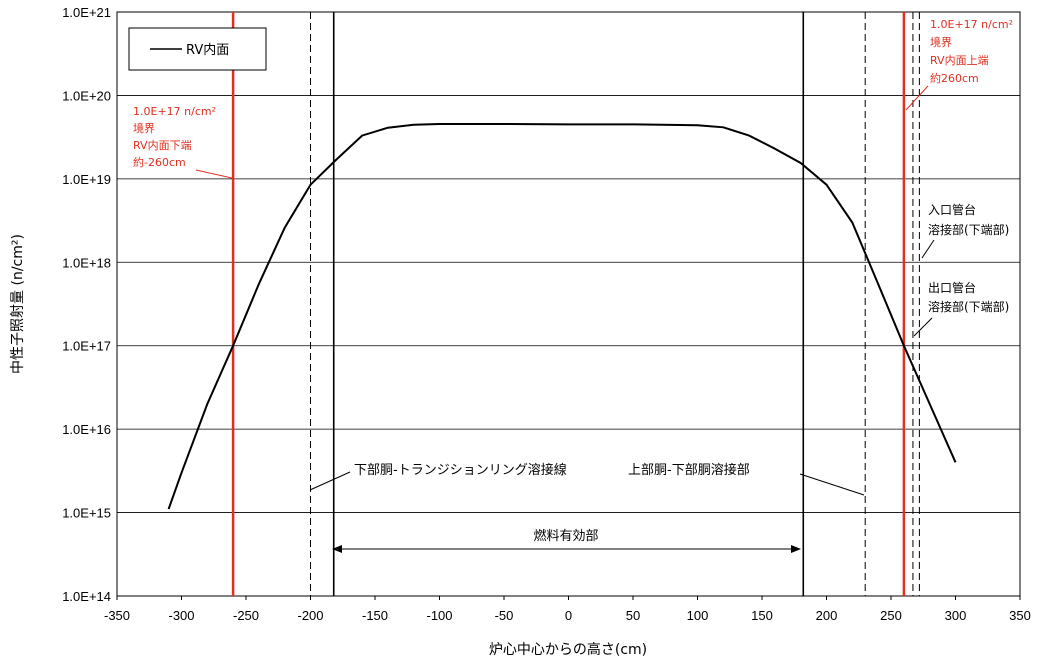 Image resolution: width=1040 pixels, height=663 pixels. What do you see at coordinates (698, 615) in the screenshot?
I see `x-tick-label: 100` at bounding box center [698, 615].